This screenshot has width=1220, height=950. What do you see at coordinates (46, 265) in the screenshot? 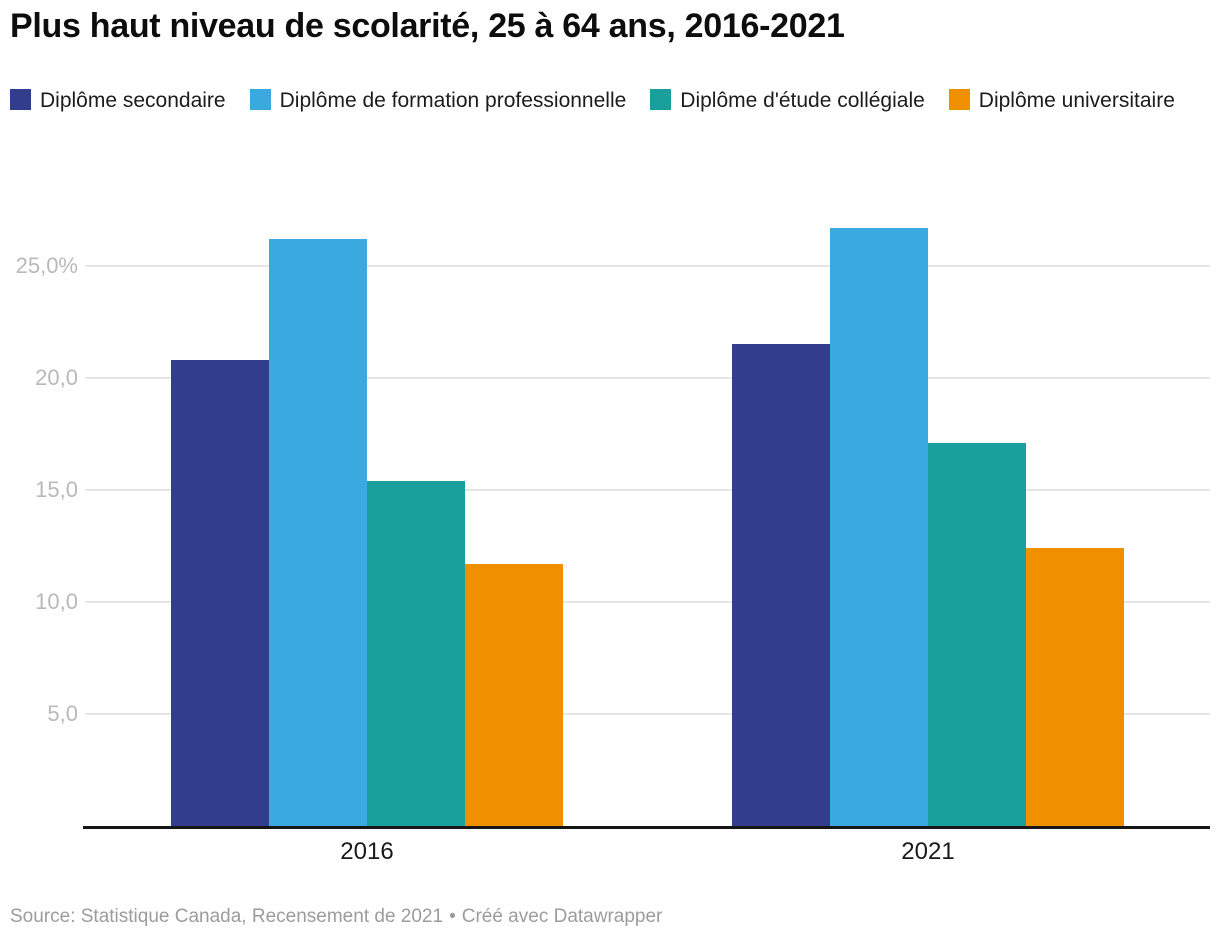
I see `y-axis-label-25: 25,0%` at bounding box center [46, 265].